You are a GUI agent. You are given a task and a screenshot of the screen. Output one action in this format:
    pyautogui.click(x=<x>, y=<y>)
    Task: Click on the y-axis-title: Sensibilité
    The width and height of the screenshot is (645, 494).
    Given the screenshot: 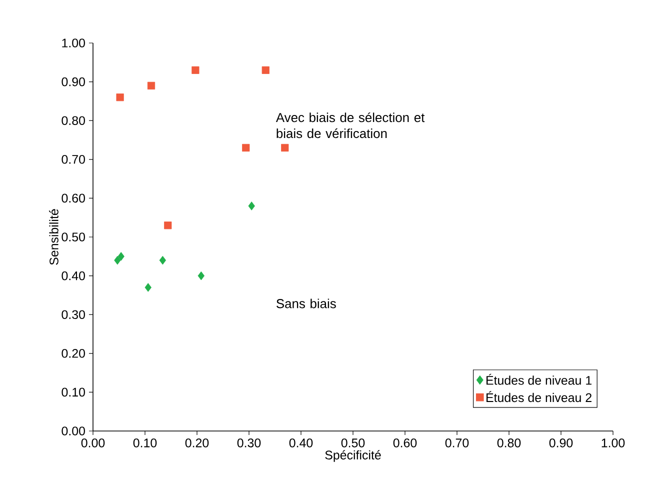 What is the action you would take?
    pyautogui.click(x=53, y=237)
    